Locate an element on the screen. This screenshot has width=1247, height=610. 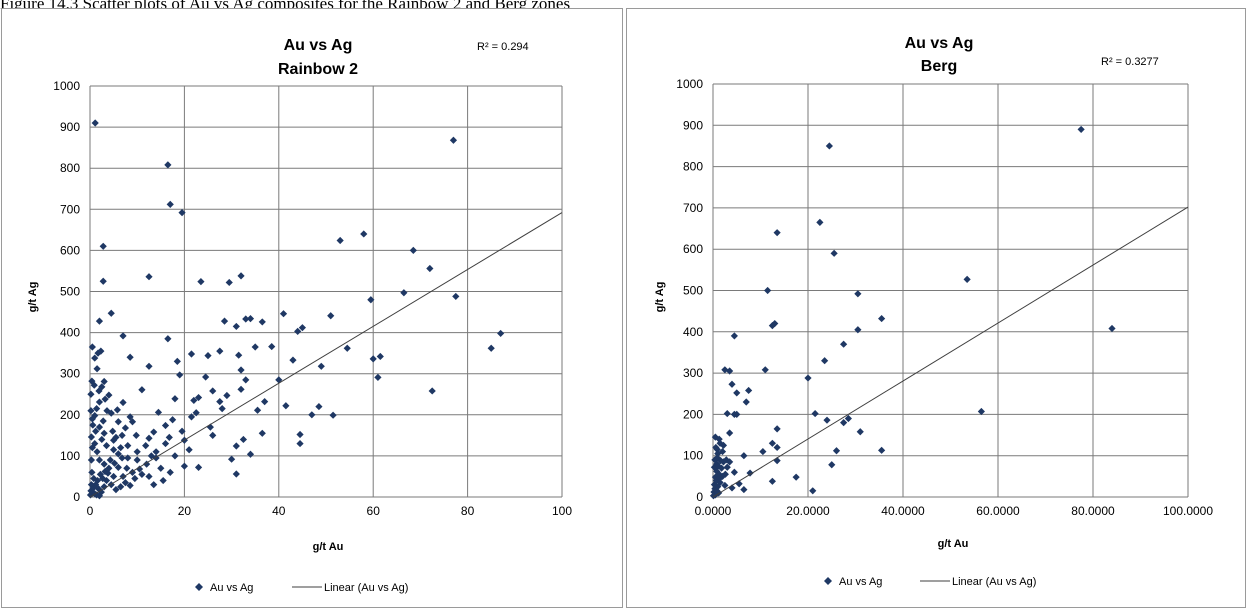
x-tick-label: 40.0000 is located at coordinates (903, 511).